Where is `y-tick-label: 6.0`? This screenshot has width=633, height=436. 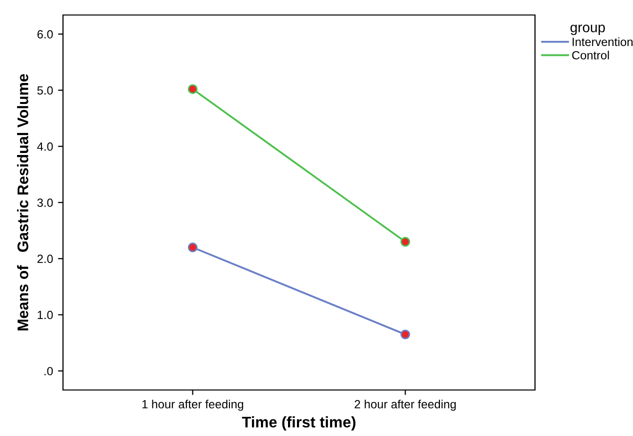
y-tick-label: 6.0 is located at coordinates (45, 34).